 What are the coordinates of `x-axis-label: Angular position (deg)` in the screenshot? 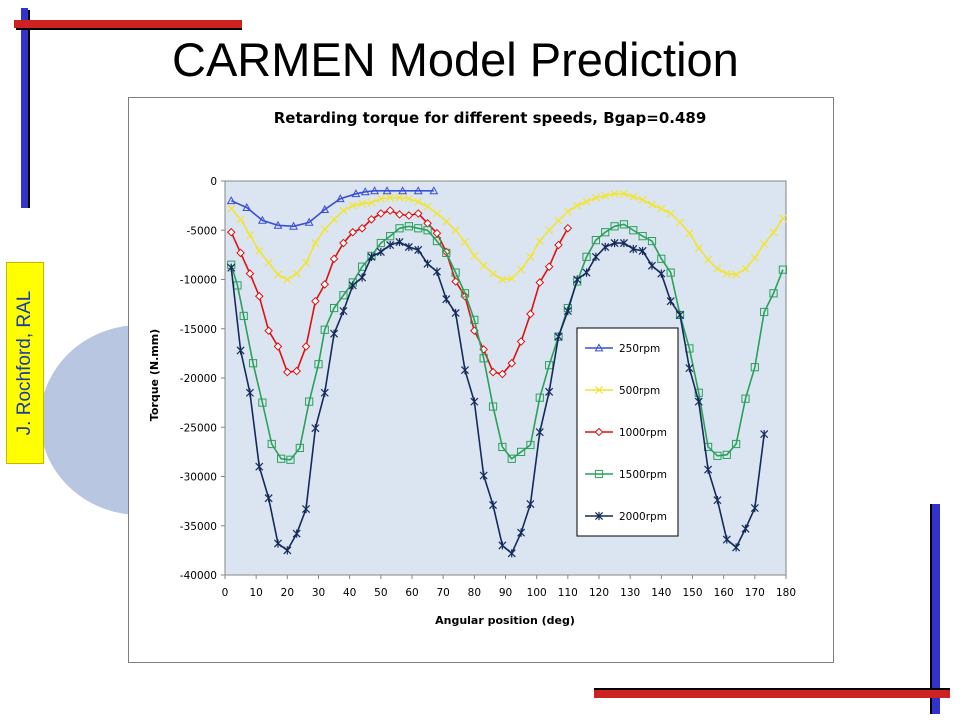 It's located at (505, 620).